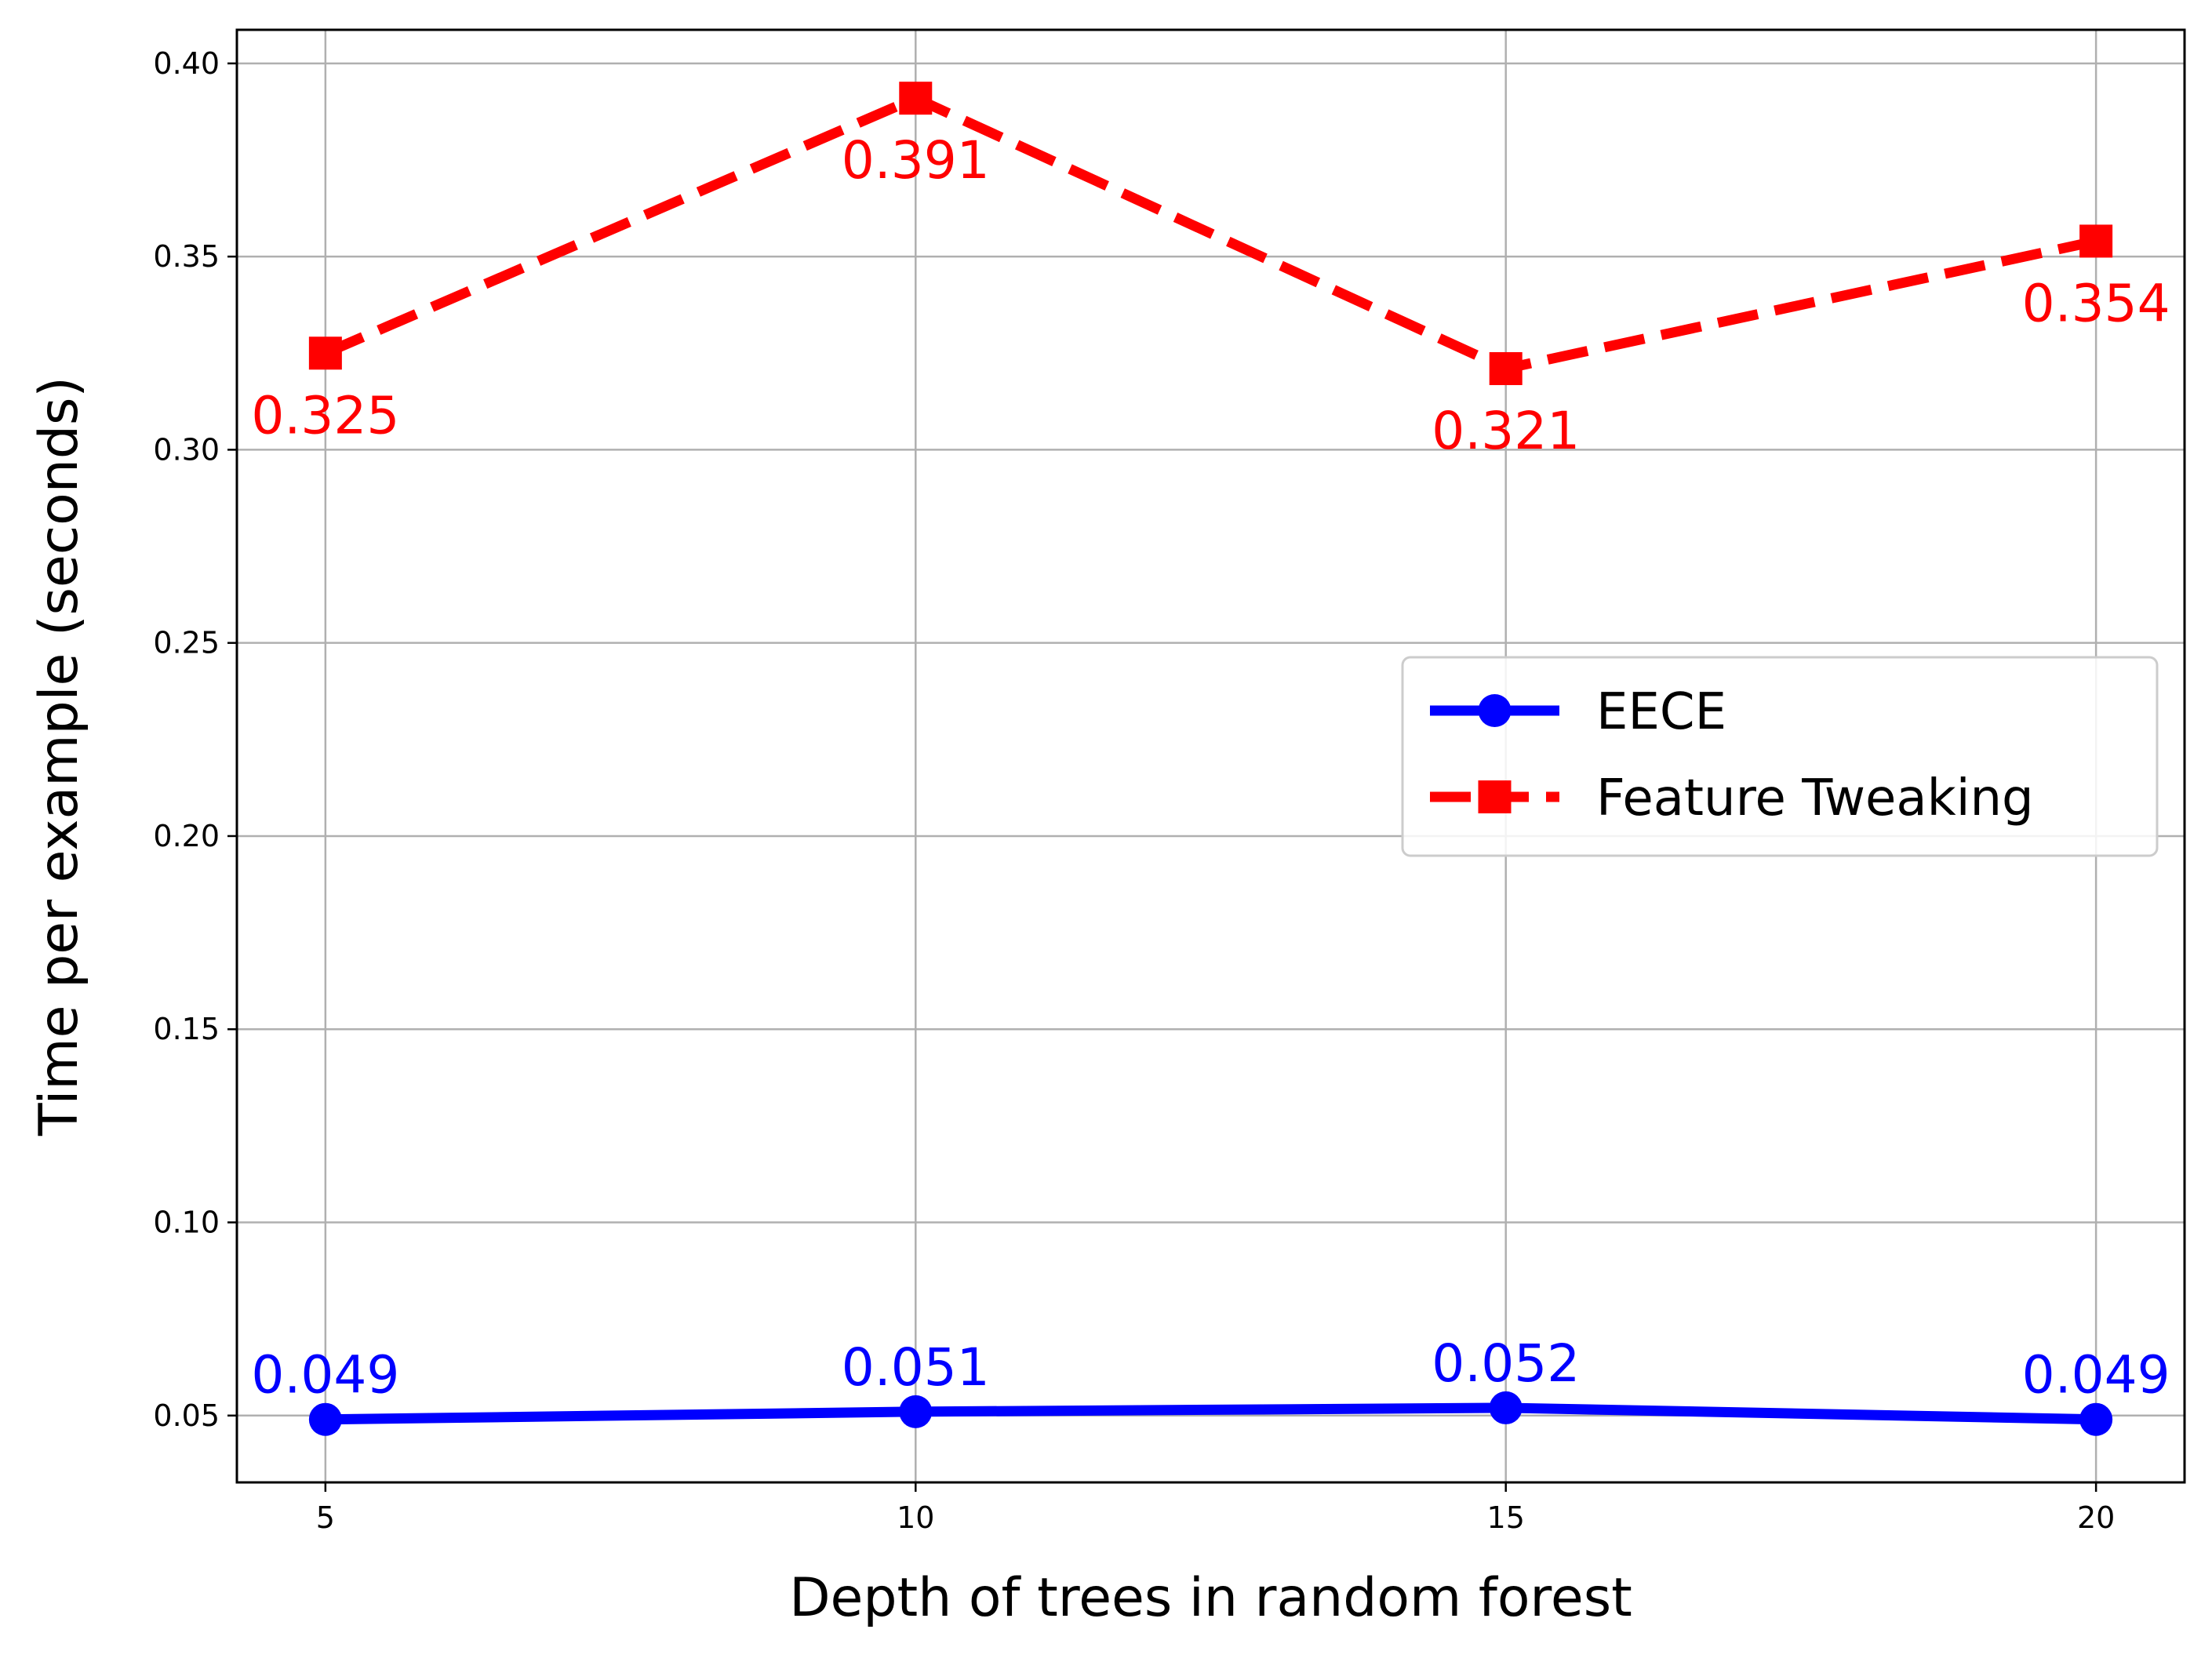 This screenshot has height=1662, width=2212. I want to click on legend-eece-marker, so click(1495, 710).